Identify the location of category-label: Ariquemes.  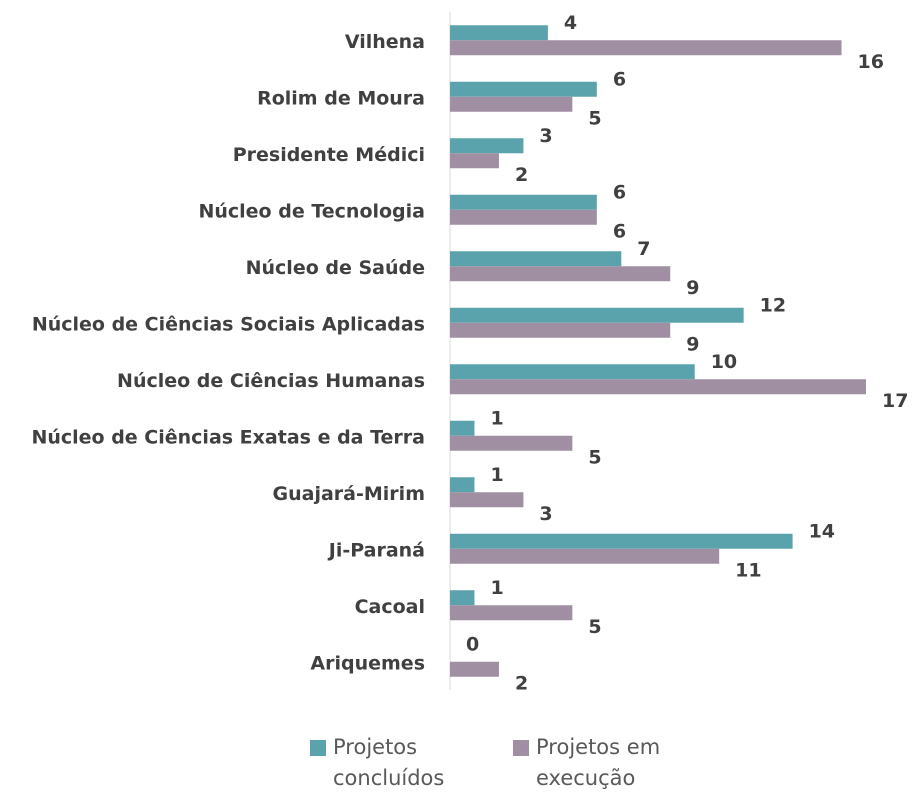
(367, 663).